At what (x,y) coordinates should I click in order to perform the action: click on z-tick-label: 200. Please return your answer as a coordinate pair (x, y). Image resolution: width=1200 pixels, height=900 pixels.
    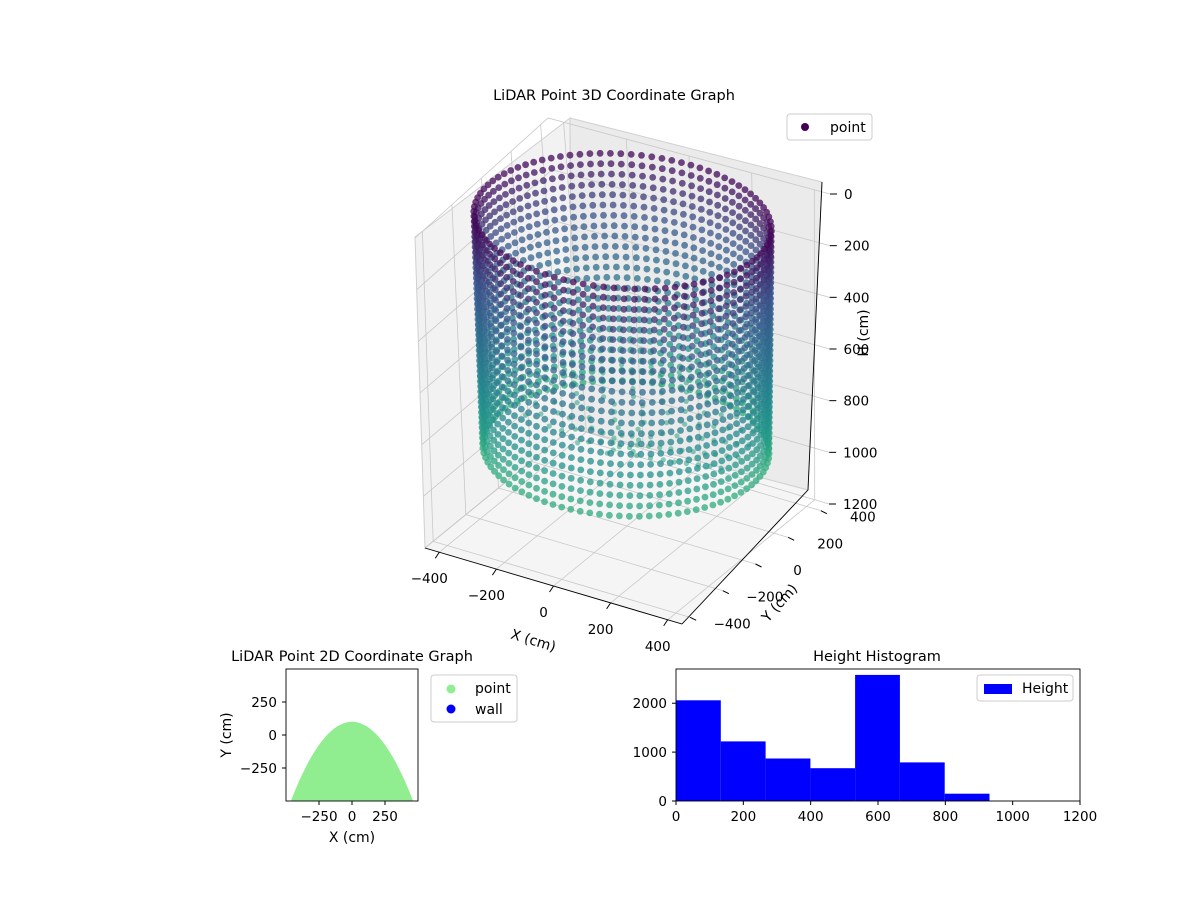
    Looking at the image, I should click on (857, 247).